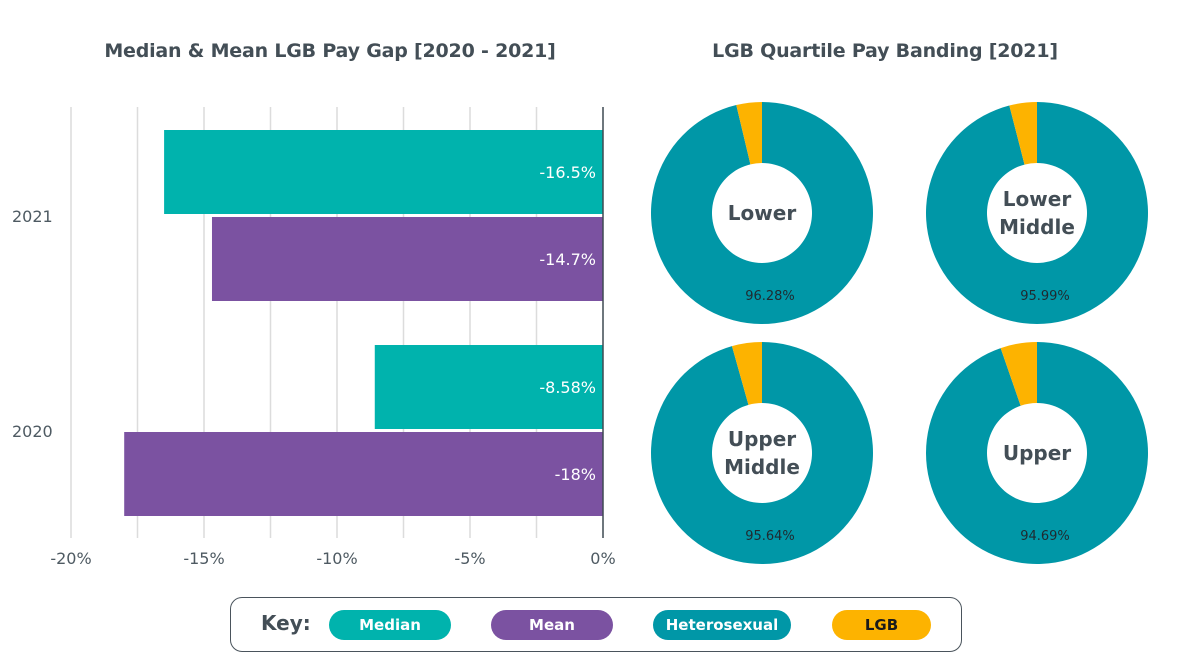 The image size is (1196, 668). Describe the element at coordinates (881, 625) in the screenshot. I see `legend-lgb: LGB` at that location.